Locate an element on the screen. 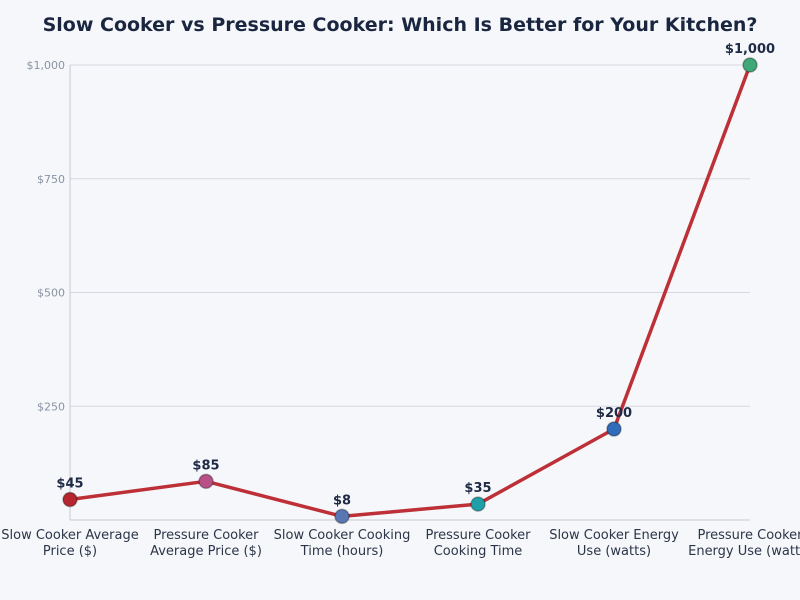  y-tick-label: $1,000 is located at coordinates (46, 65).